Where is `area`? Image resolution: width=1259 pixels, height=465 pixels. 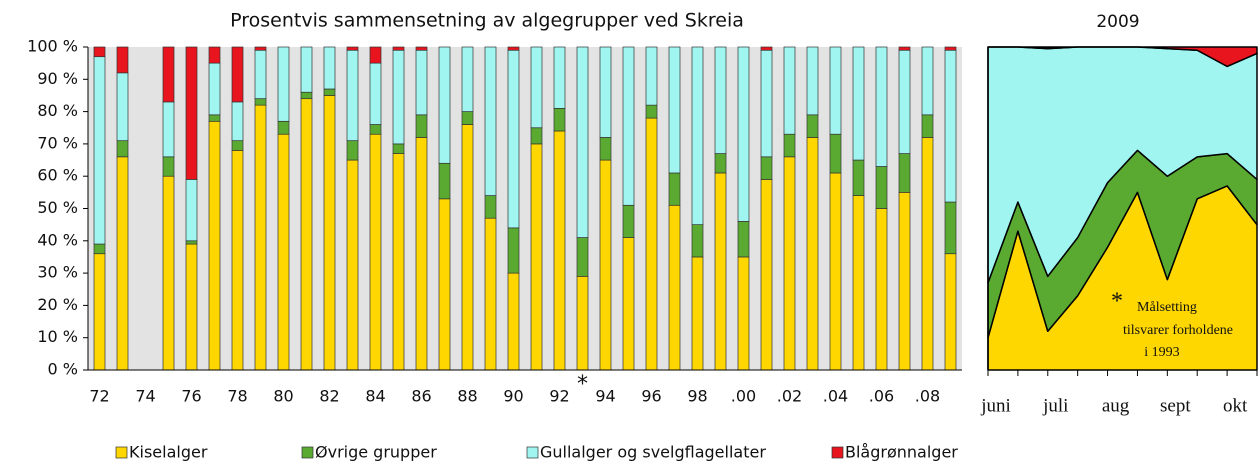
area is located at coordinates (1122, 57).